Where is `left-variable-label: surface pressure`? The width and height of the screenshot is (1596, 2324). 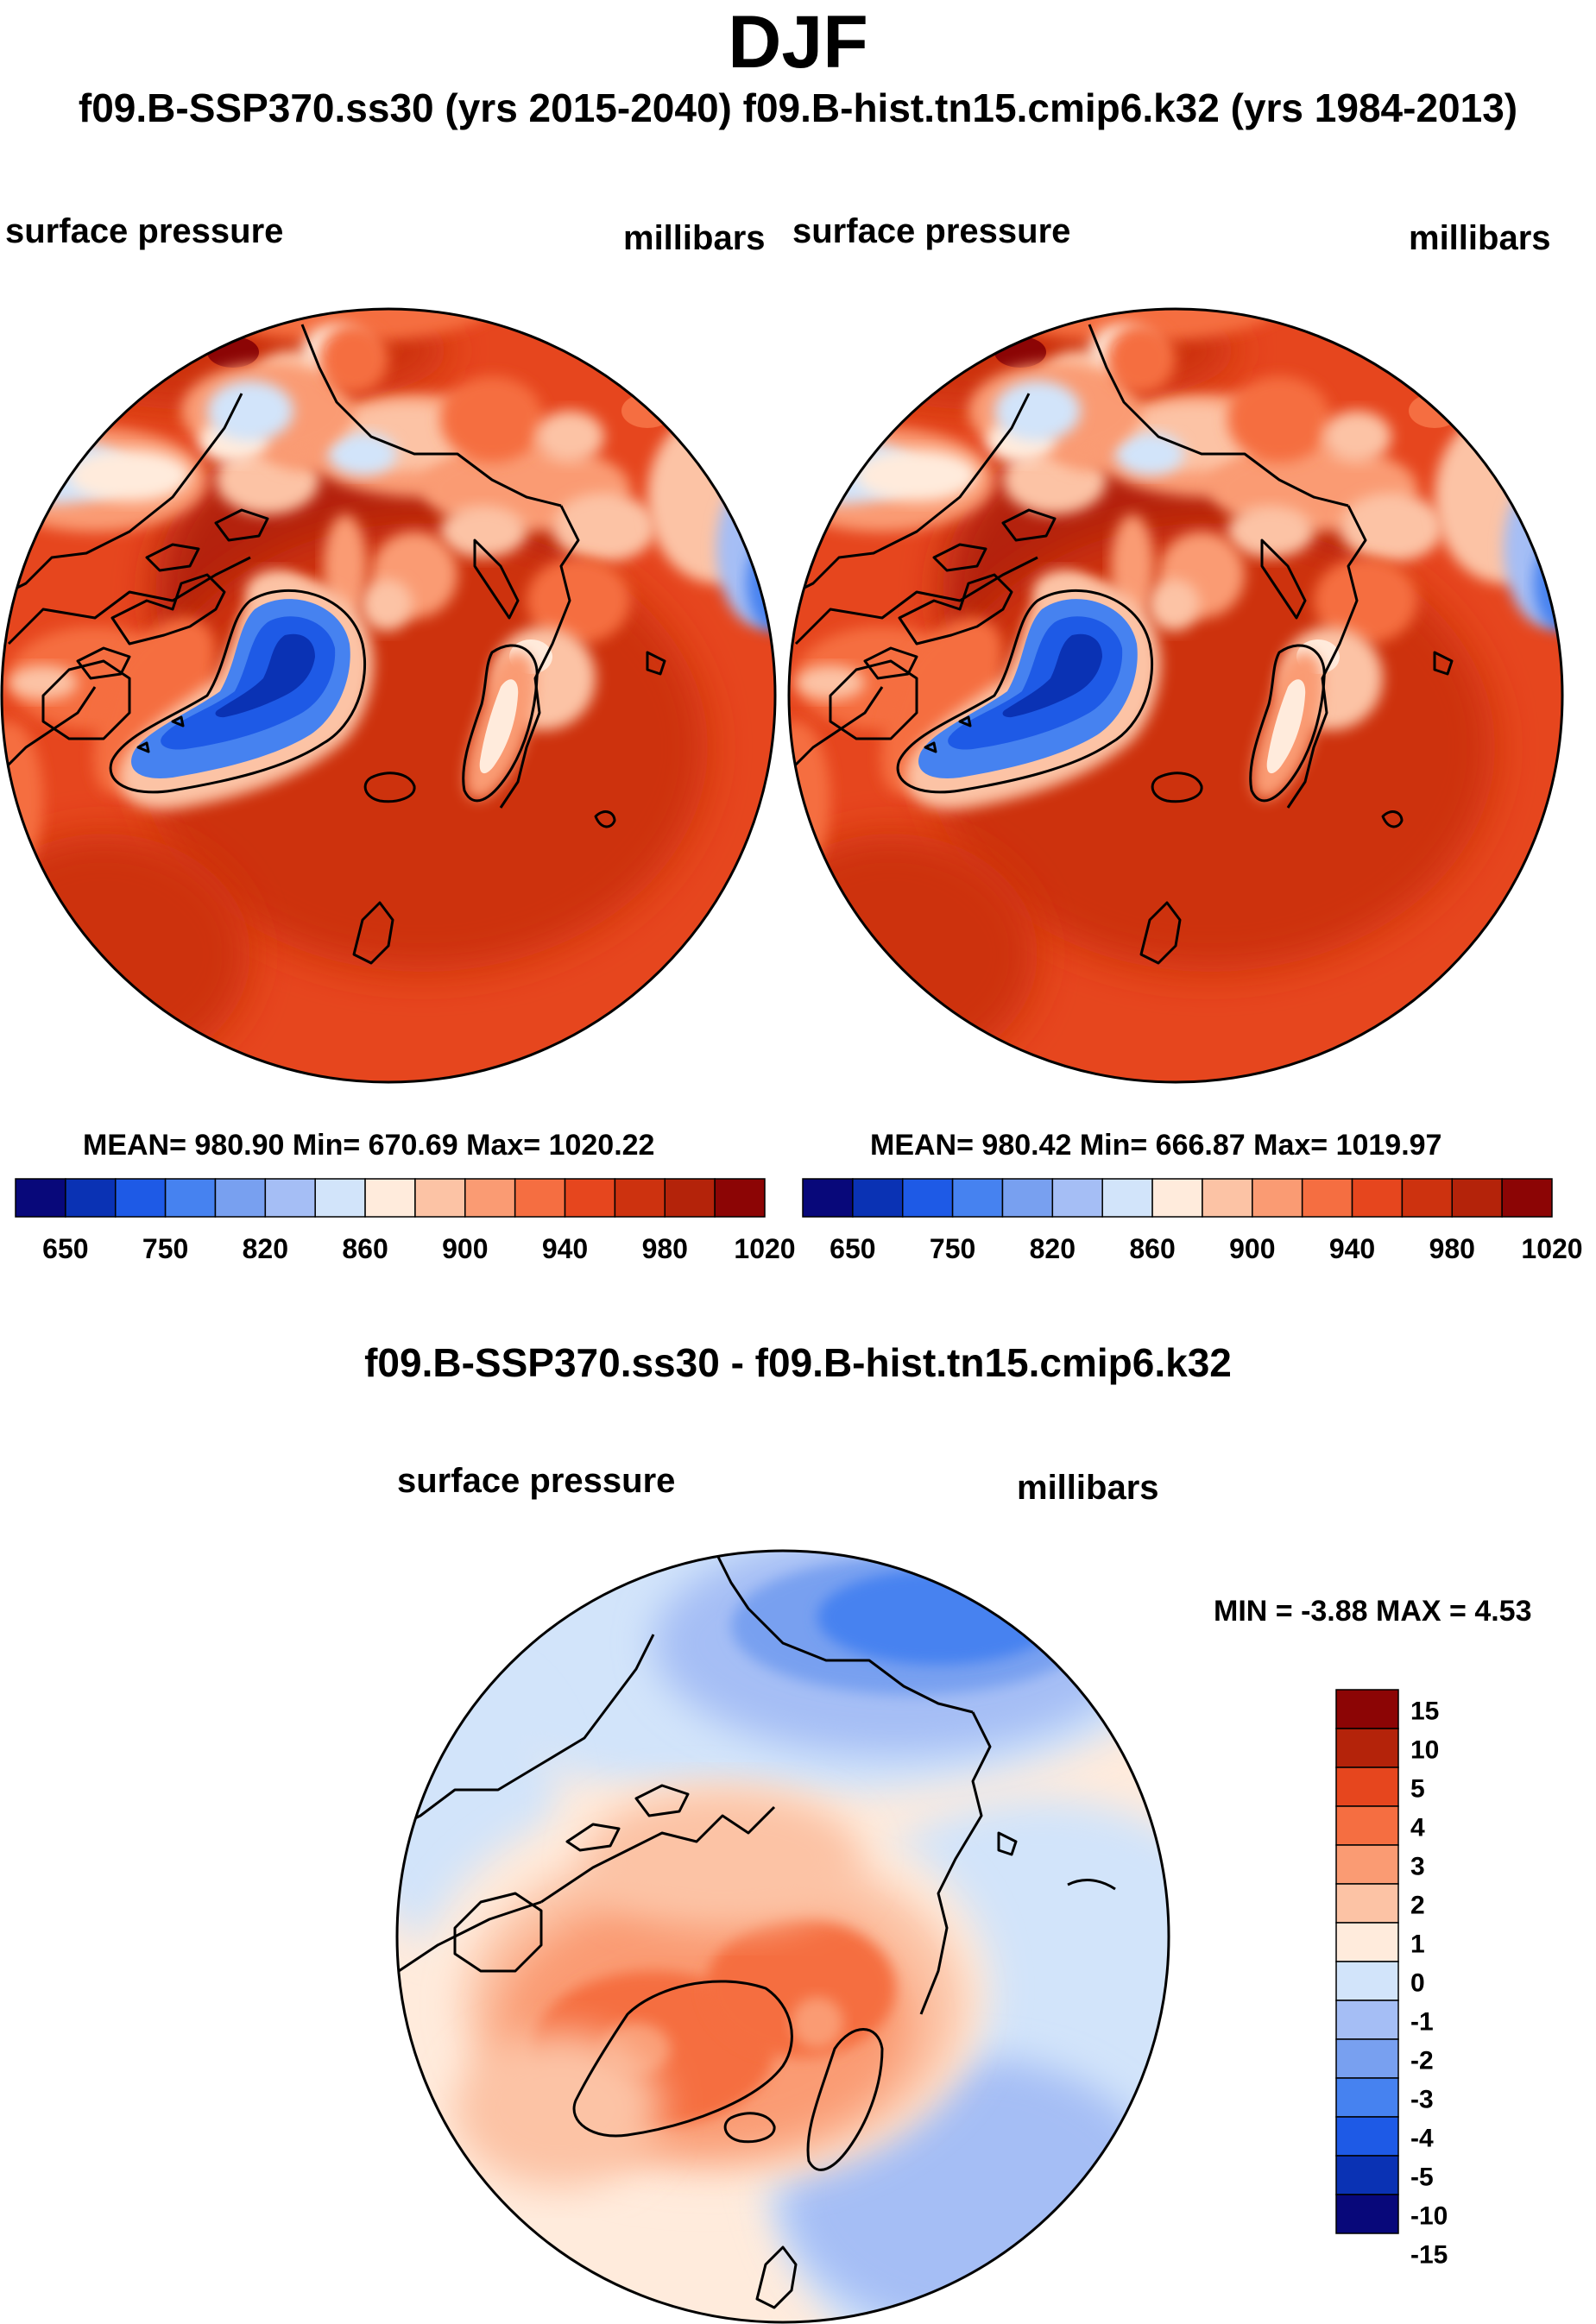 left-variable-label: surface pressure is located at coordinates (144, 231).